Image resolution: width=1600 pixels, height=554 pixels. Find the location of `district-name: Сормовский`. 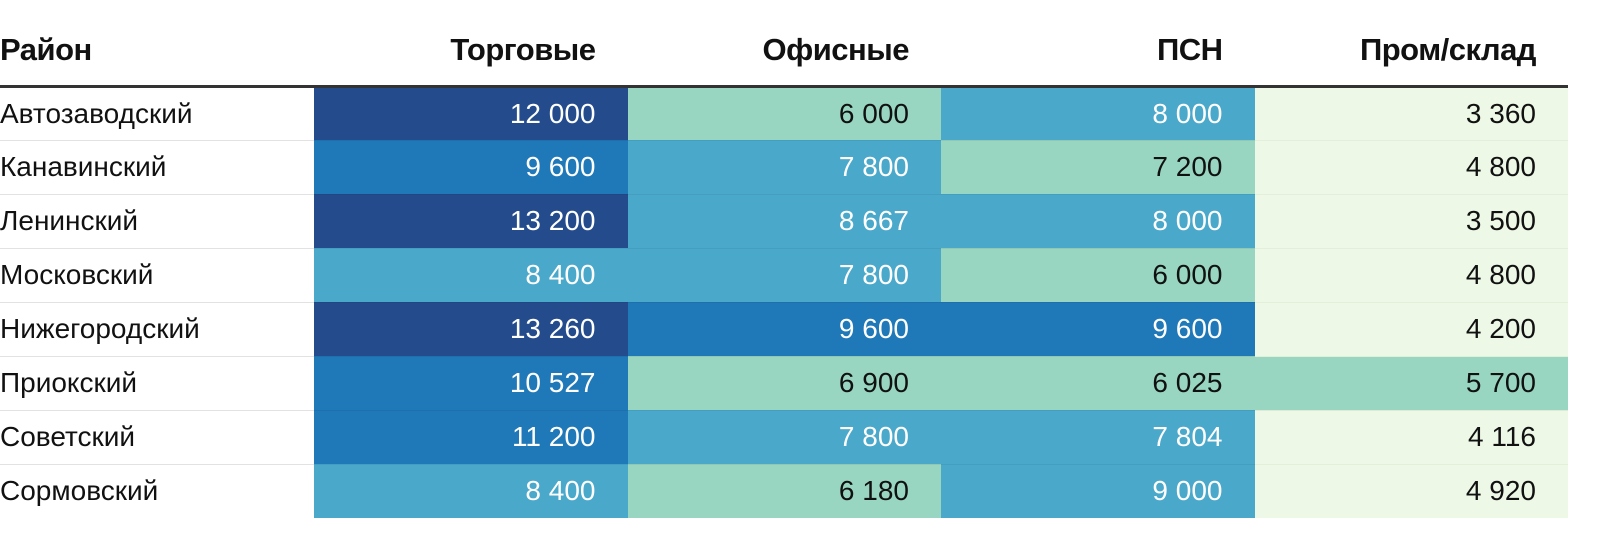

district-name: Сормовский is located at coordinates (157, 491).